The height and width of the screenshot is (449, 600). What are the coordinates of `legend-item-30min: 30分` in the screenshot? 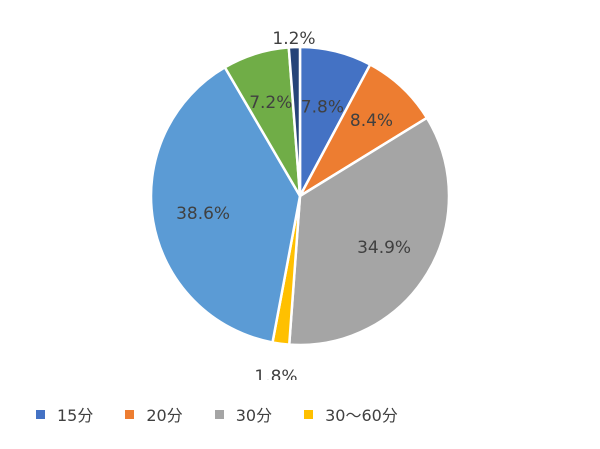 It's located at (243, 414).